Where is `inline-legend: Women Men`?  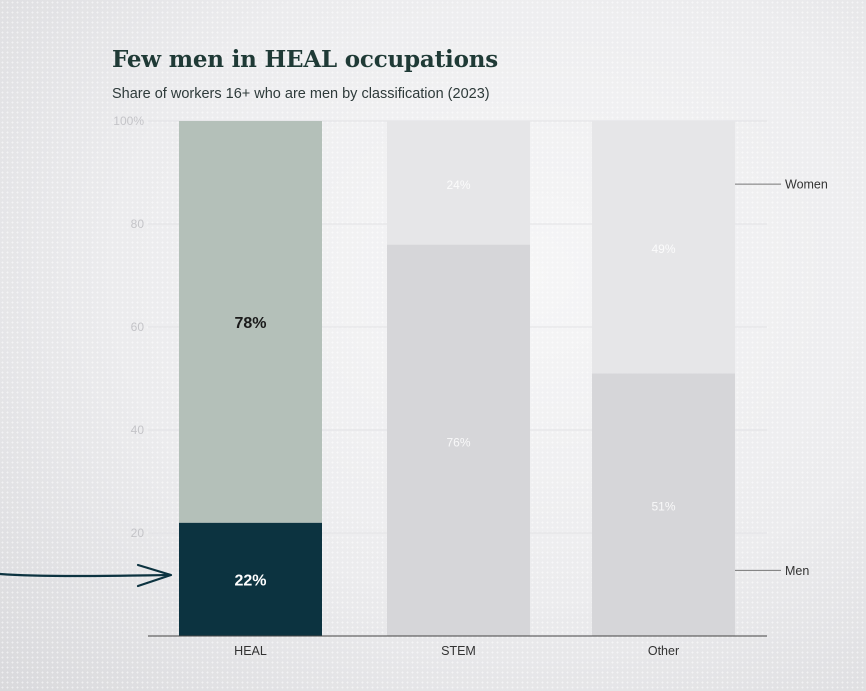 inline-legend: Women Men is located at coordinates (781, 378).